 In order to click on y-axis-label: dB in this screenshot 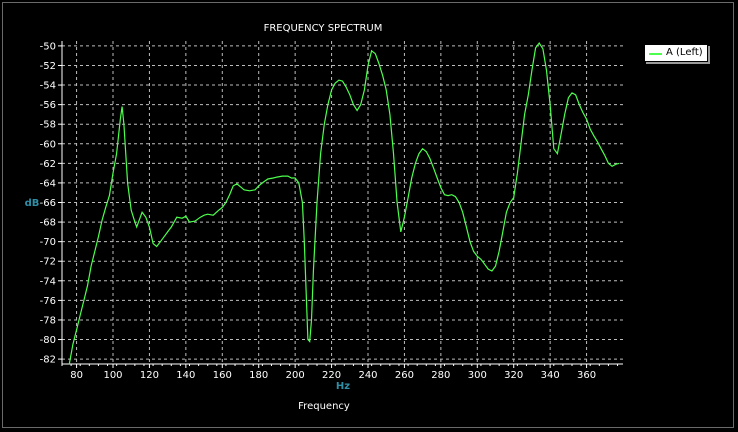, I will do `click(32, 203)`.